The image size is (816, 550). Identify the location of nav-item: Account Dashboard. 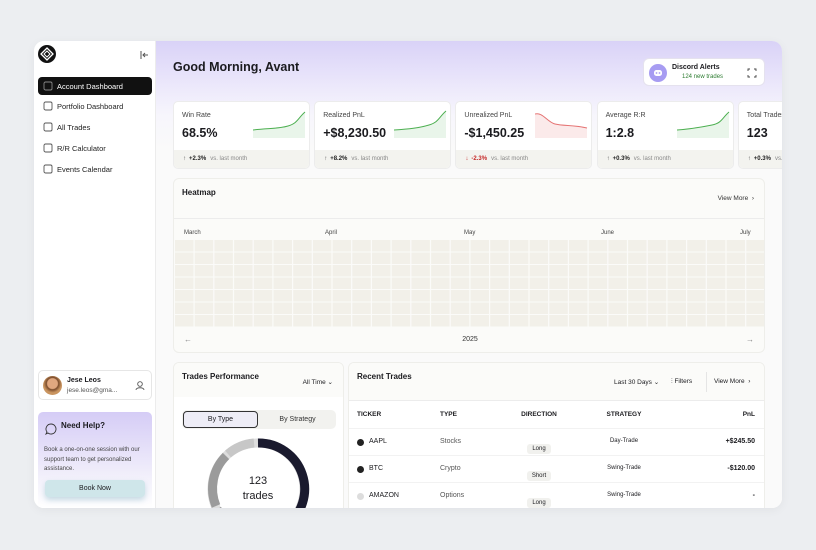
(95, 86).